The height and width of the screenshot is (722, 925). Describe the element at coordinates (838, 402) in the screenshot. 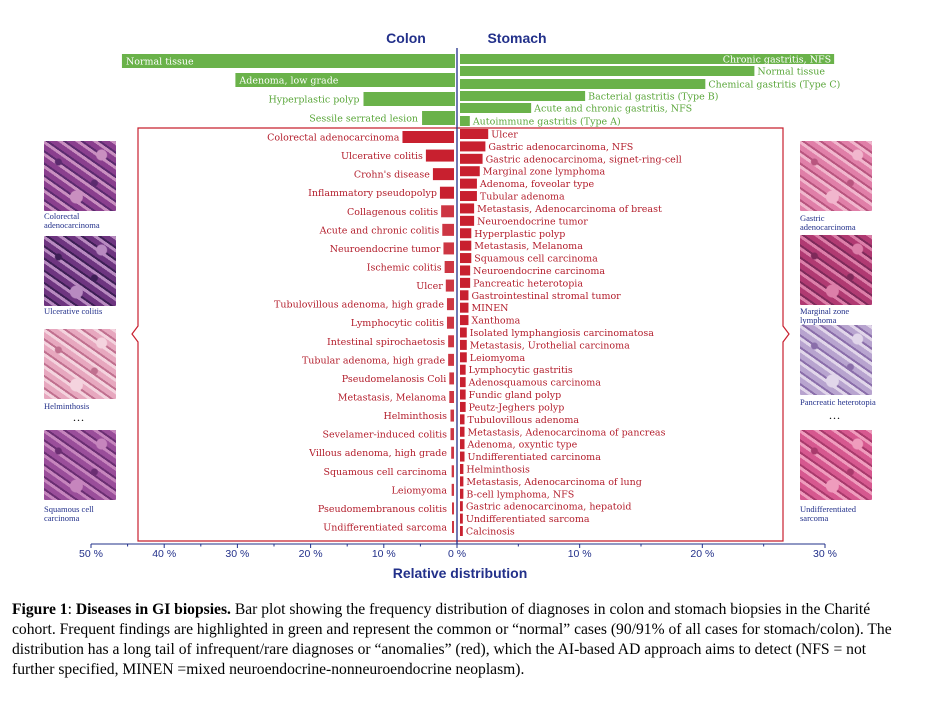

I see `histology-image-label: Pancreatic heterotopia` at that location.